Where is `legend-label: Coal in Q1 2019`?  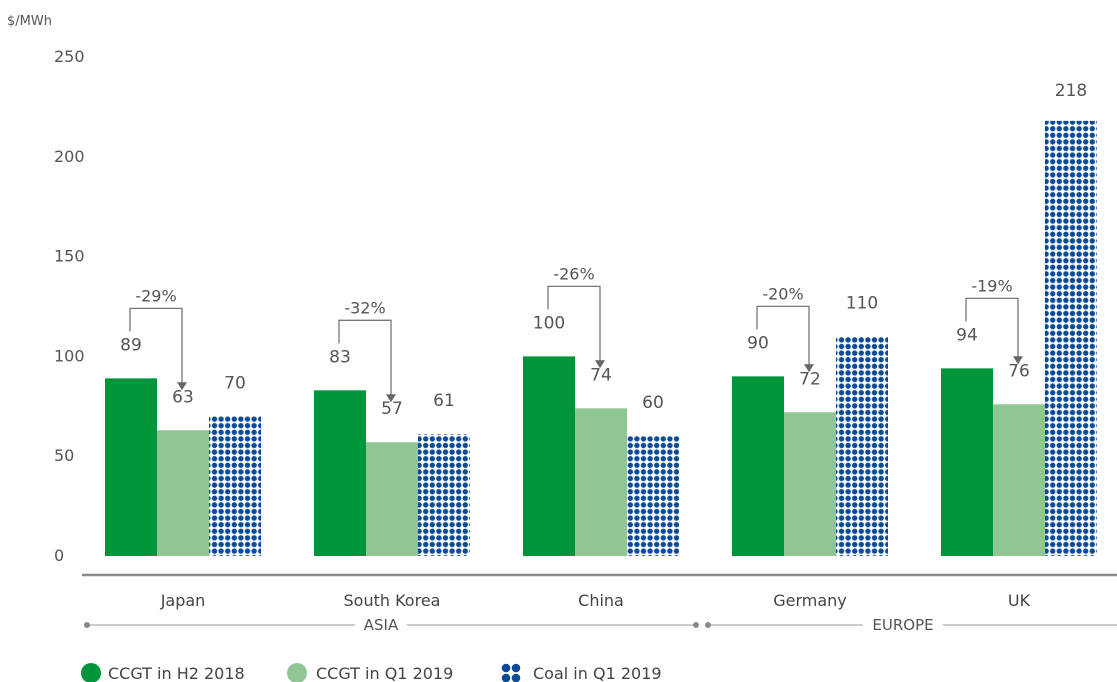 legend-label: Coal in Q1 2019 is located at coordinates (597, 673).